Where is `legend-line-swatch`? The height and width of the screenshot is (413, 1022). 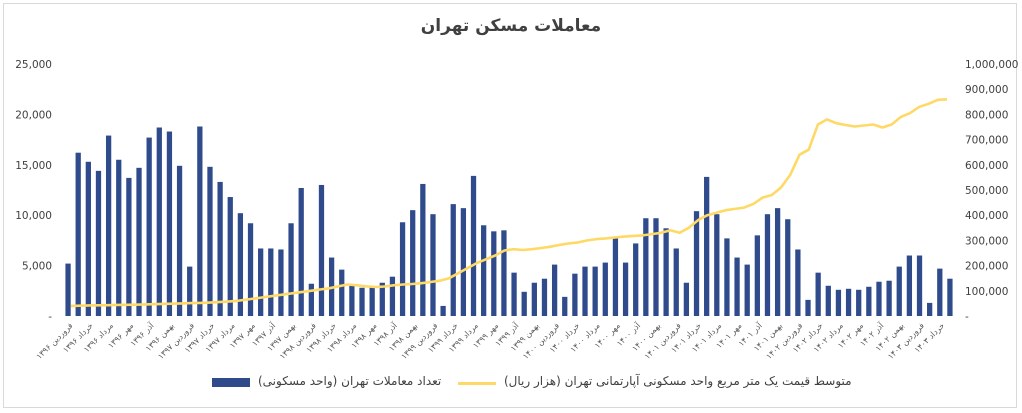 legend-line-swatch is located at coordinates (477, 383).